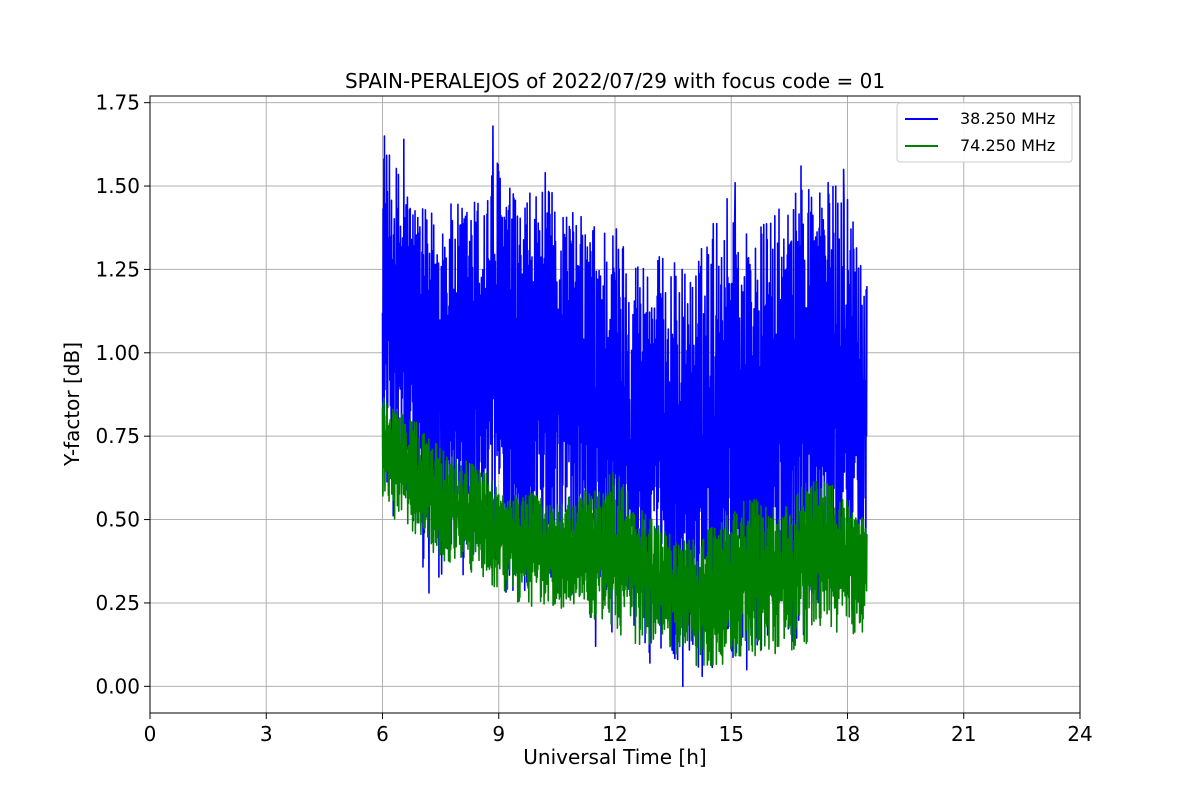 The image size is (1200, 804). Describe the element at coordinates (498, 734) in the screenshot. I see `x-tick-label: 9` at that location.